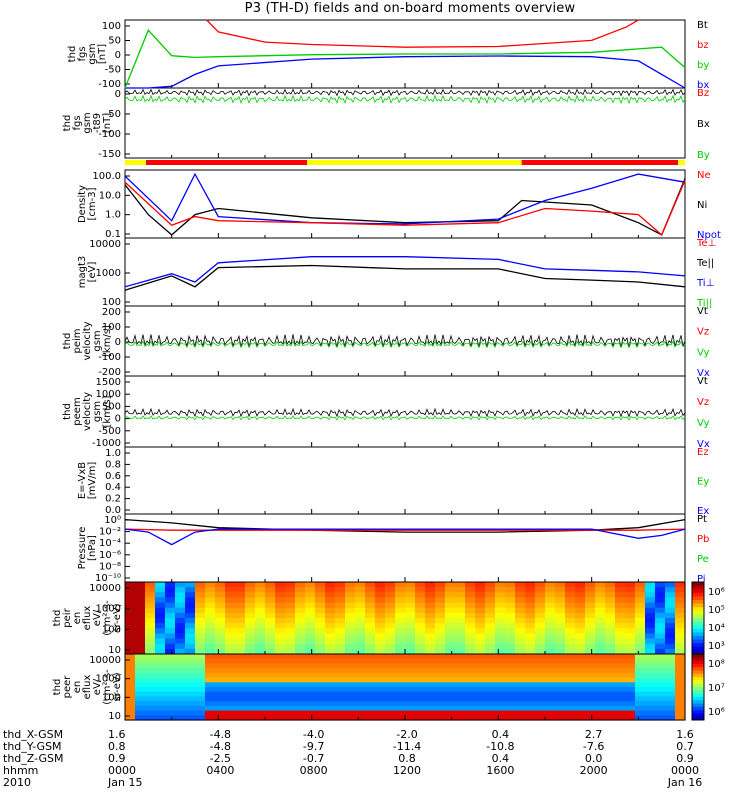 The height and width of the screenshot is (800, 750). Describe the element at coordinates (109, 134) in the screenshot. I see `fgs_t89-tick-label: -100` at that location.